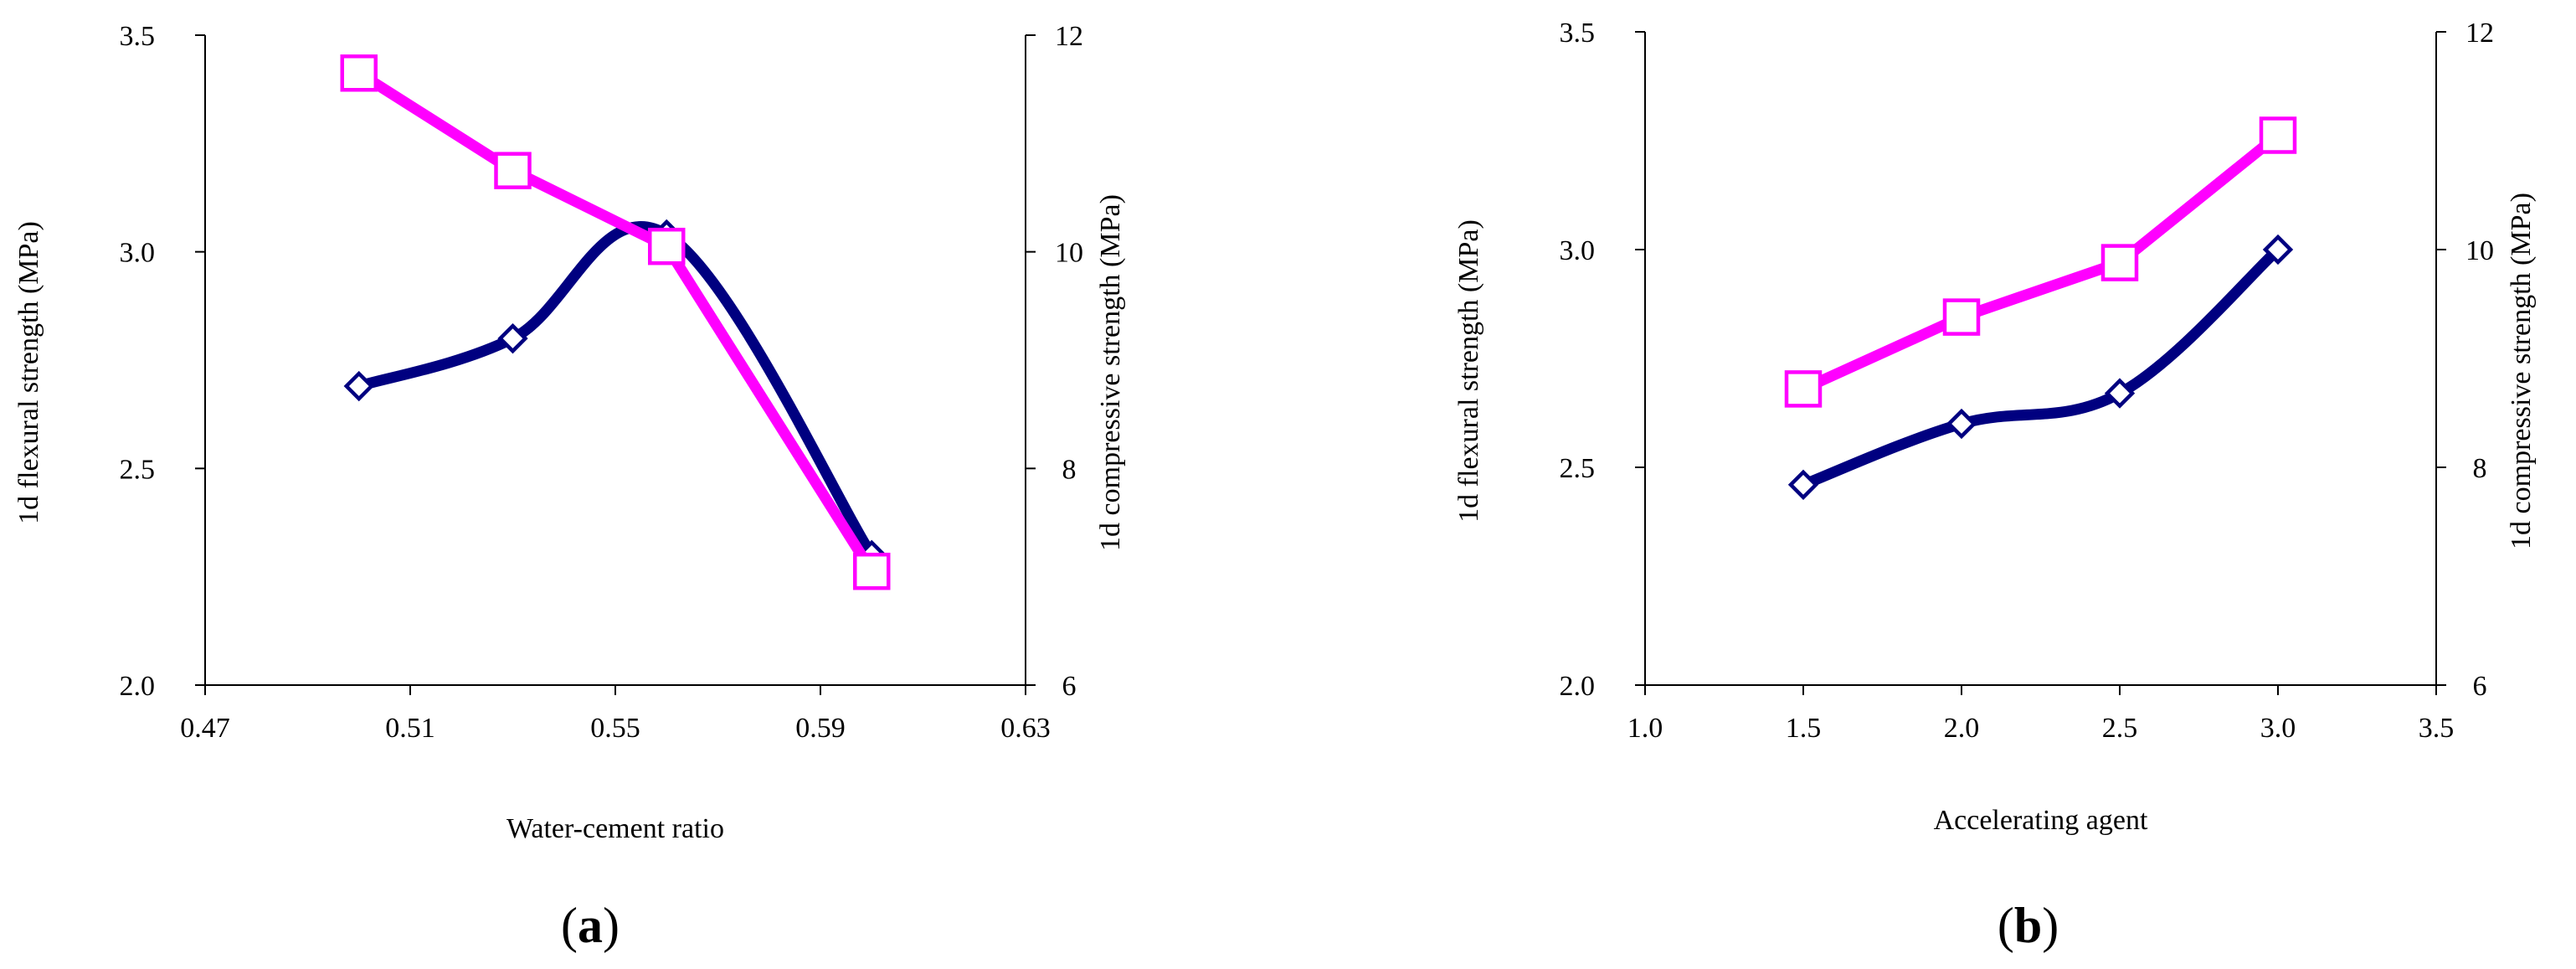 The width and height of the screenshot is (2576, 969). Describe the element at coordinates (1645, 728) in the screenshot. I see `x-tick-label: 1.0` at that location.